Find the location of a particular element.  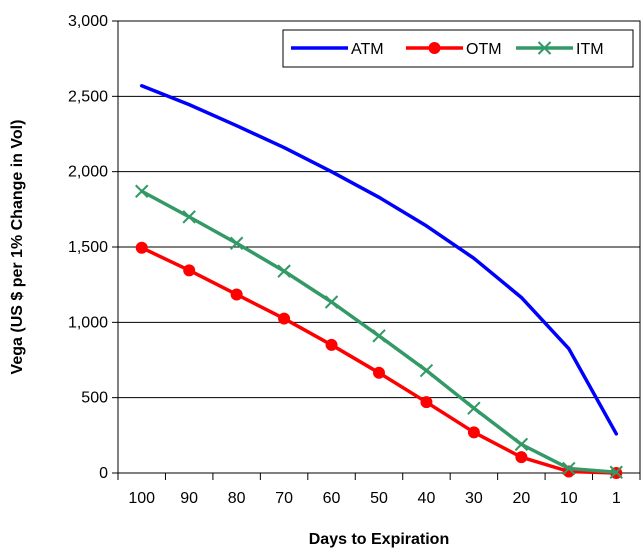

legend-atm-entry: ATM is located at coordinates (337, 49).